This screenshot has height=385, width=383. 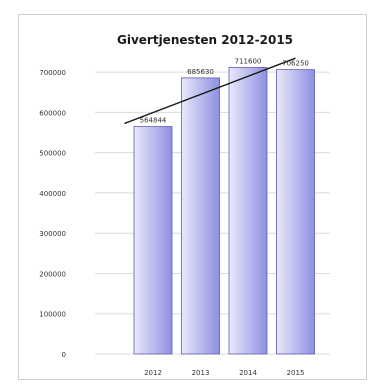 I want to click on trend-line, so click(x=210, y=91).